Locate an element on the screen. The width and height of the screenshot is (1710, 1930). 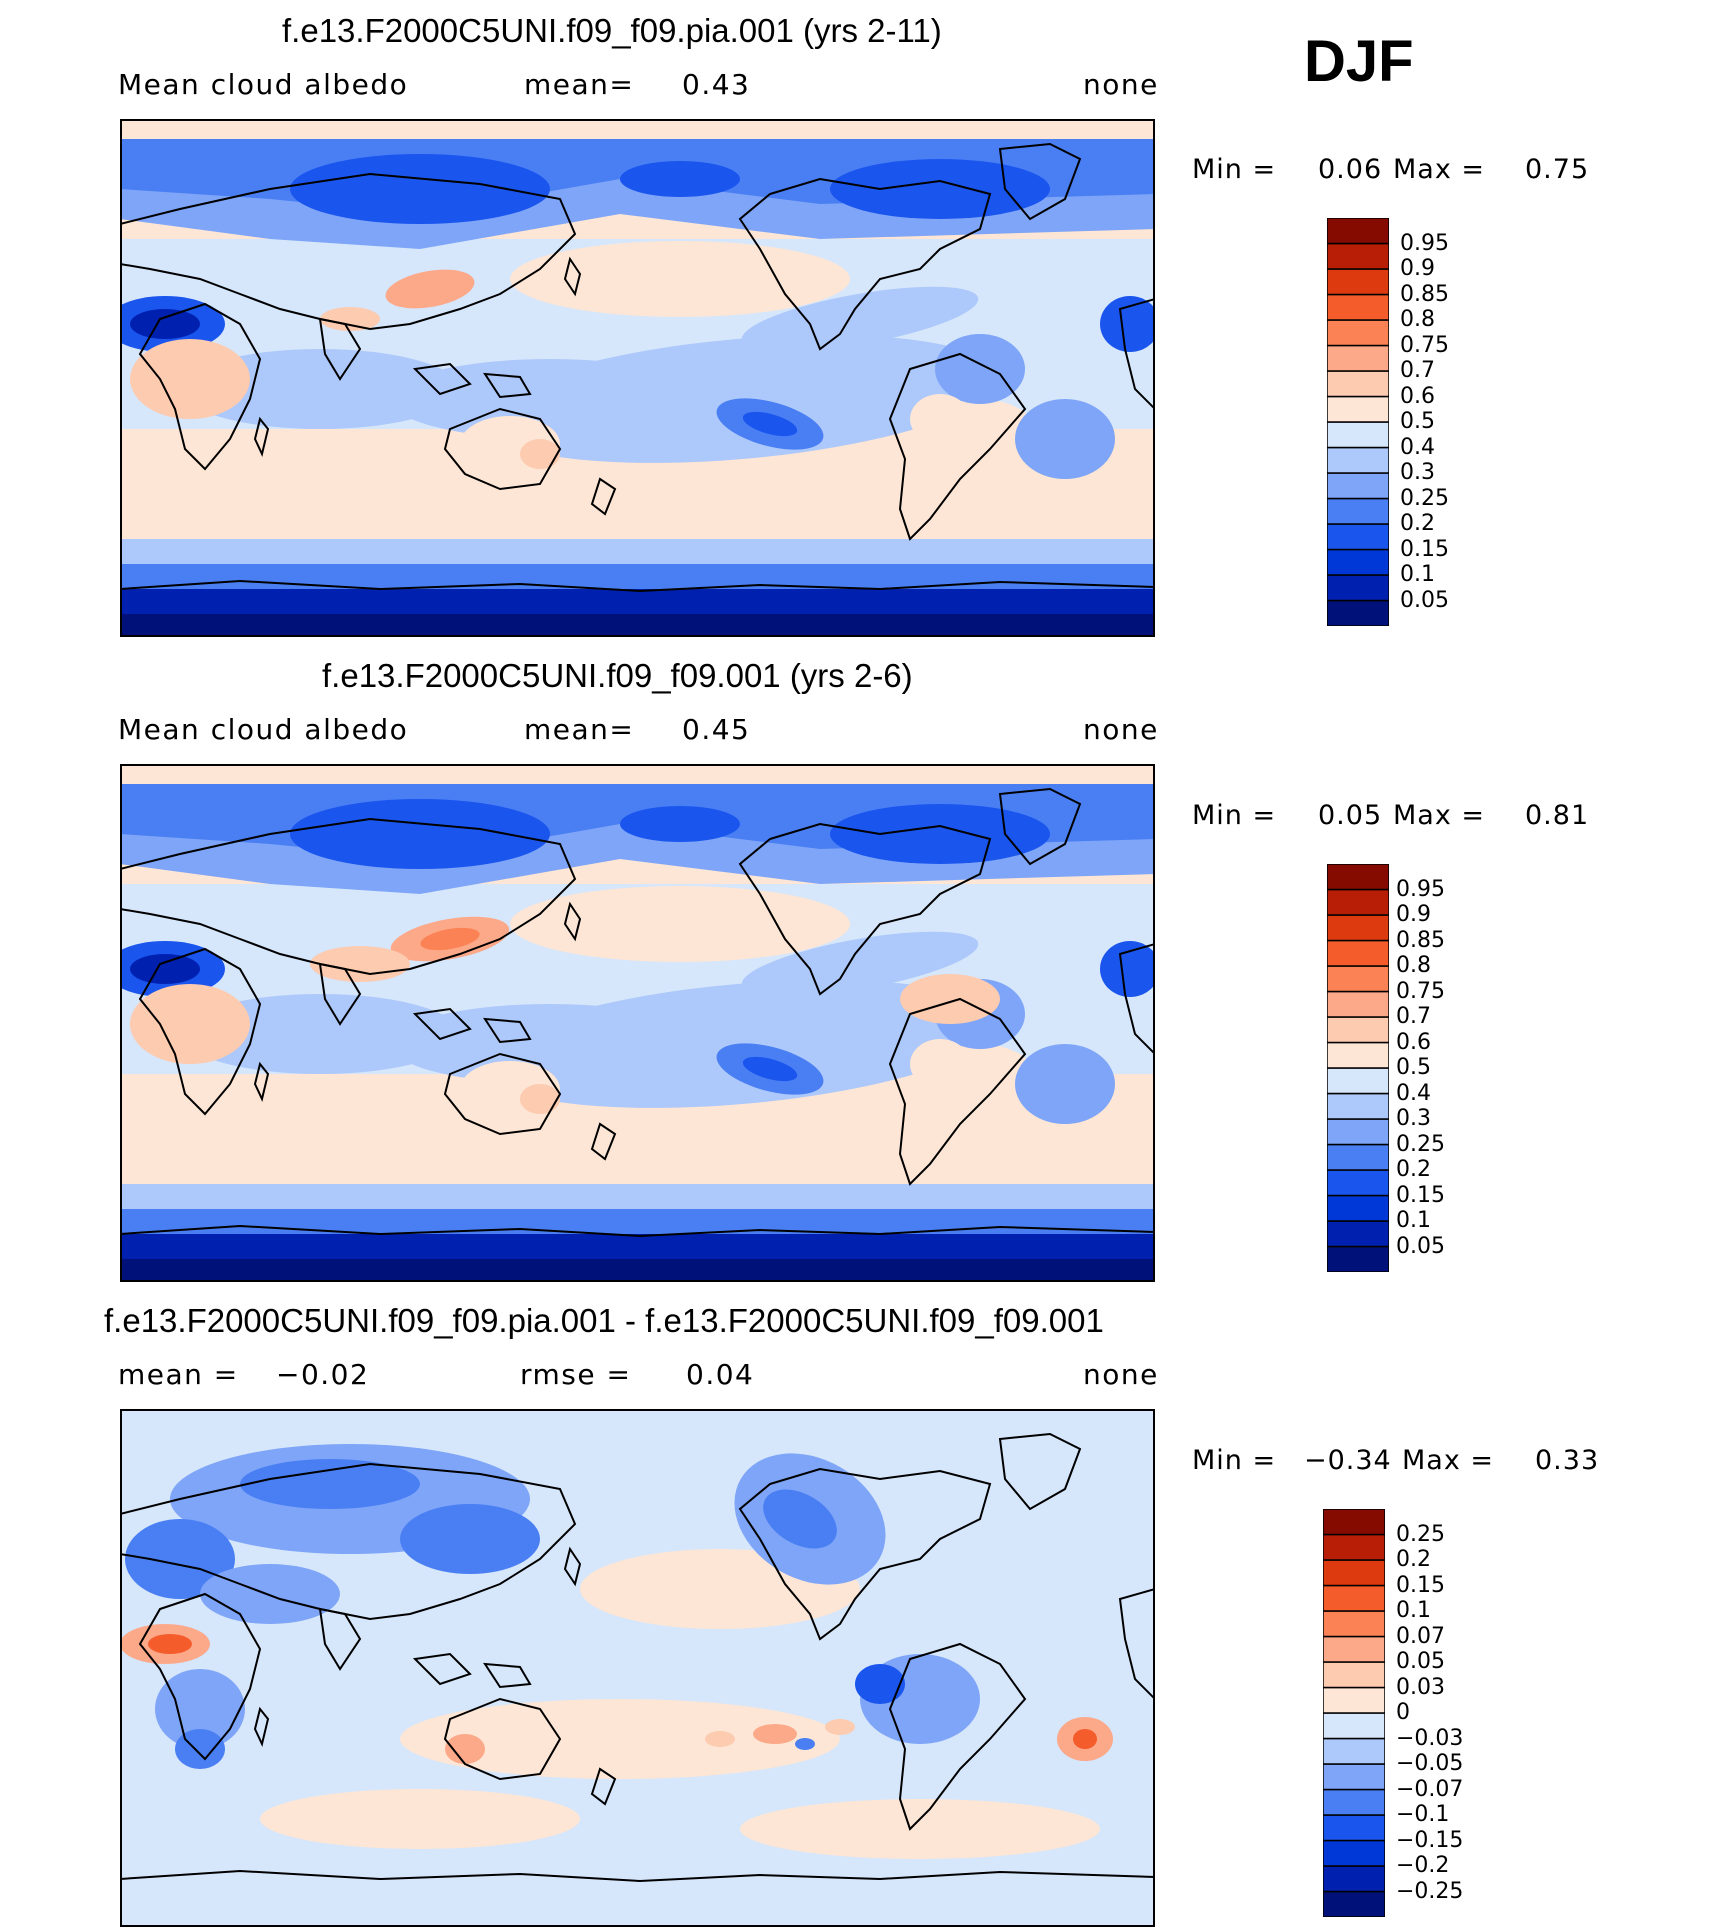
colorbar-tick-label: 0.1 is located at coordinates (1413, 1610).